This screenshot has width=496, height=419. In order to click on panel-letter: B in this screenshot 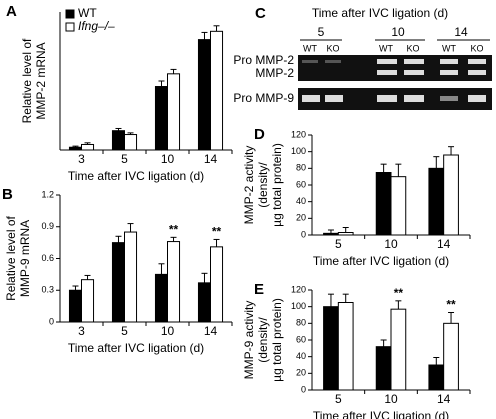, I will do `click(7, 194)`.